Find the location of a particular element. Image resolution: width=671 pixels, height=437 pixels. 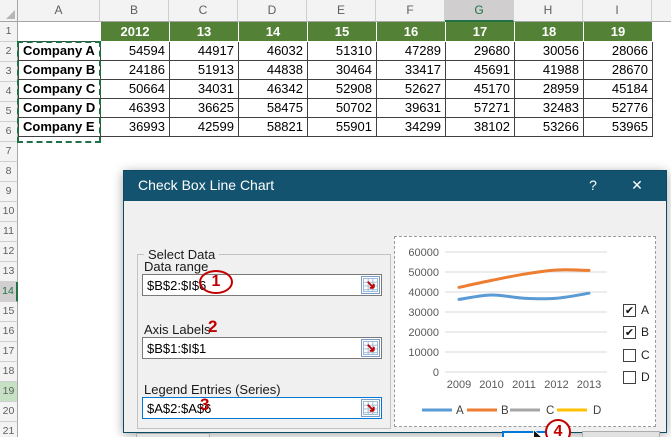

row-header-7: 7 is located at coordinates (9, 152).